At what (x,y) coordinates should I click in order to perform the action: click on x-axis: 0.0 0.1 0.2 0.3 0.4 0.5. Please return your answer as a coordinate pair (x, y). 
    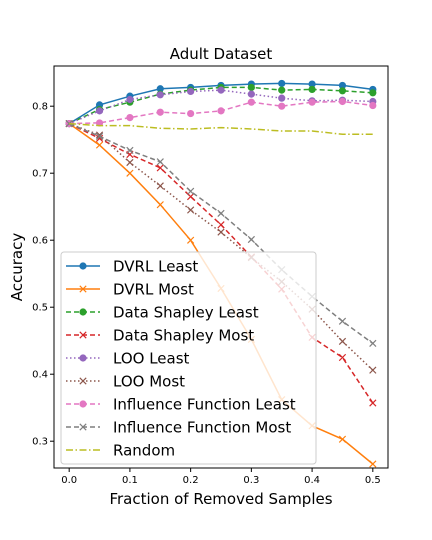
    Looking at the image, I should click on (221, 477).